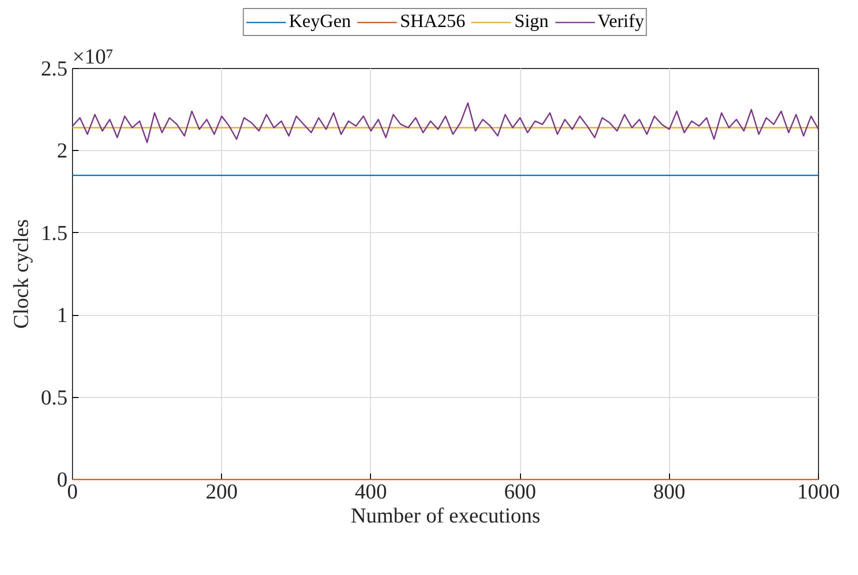 The width and height of the screenshot is (858, 575). What do you see at coordinates (445, 516) in the screenshot?
I see `x-axis-title: Number of executions` at bounding box center [445, 516].